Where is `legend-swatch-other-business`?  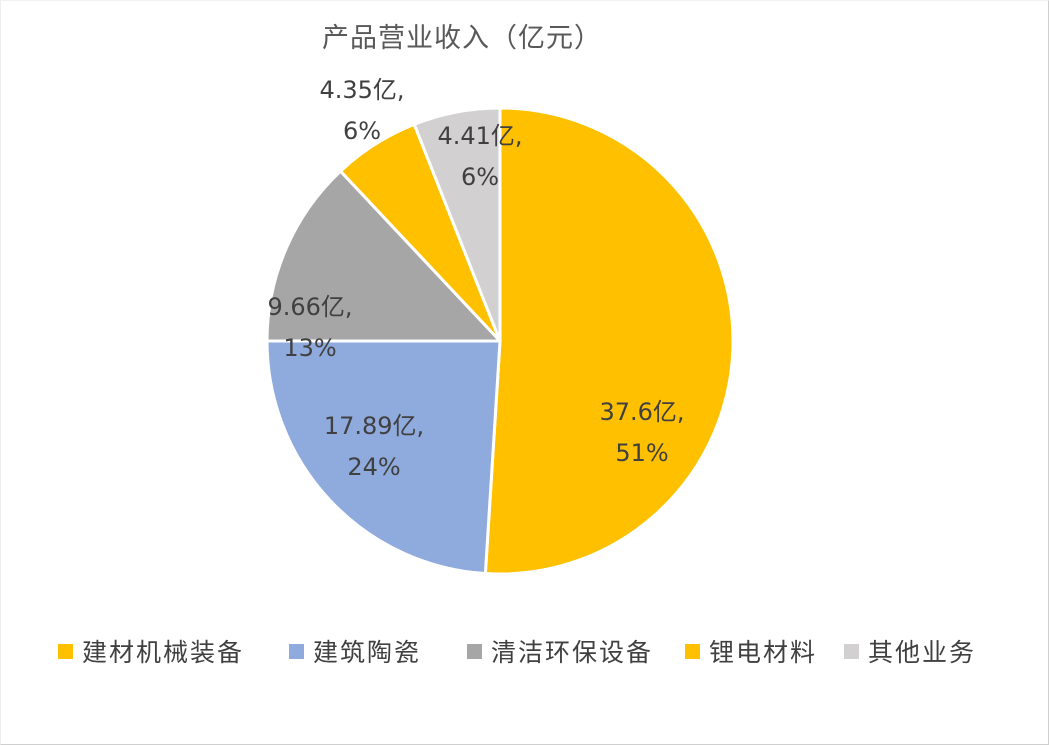
legend-swatch-other-business is located at coordinates (851, 651).